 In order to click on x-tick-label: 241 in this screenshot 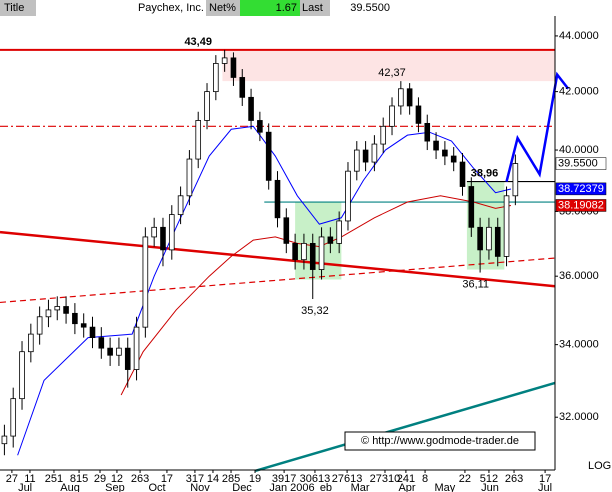, I will do `click(406, 479)`.